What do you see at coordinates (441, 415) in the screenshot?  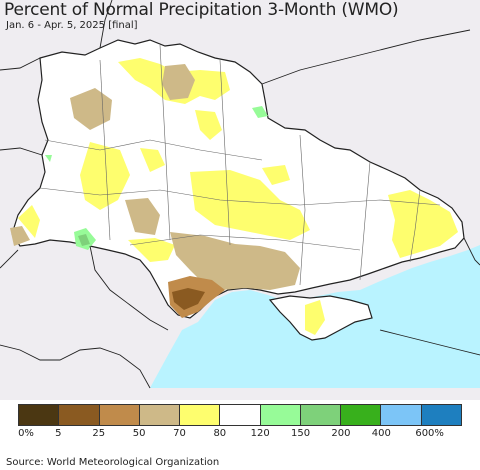 I see `legend-swatch-600%+` at bounding box center [441, 415].